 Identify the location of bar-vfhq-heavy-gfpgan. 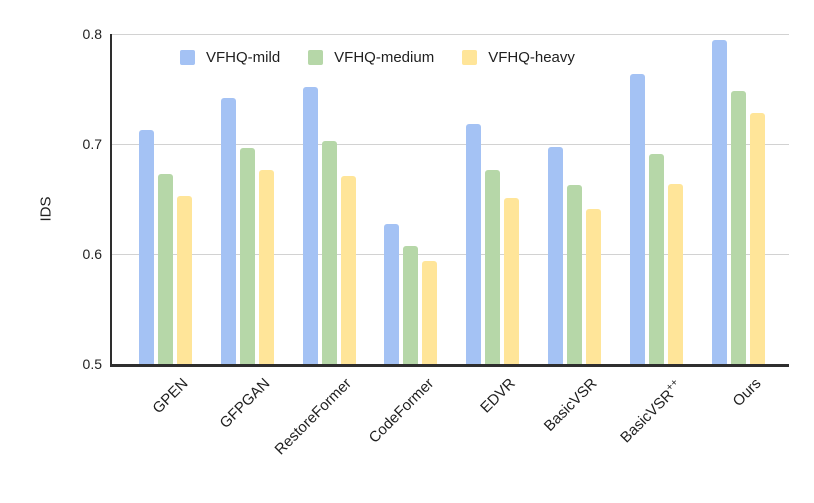
(266, 267).